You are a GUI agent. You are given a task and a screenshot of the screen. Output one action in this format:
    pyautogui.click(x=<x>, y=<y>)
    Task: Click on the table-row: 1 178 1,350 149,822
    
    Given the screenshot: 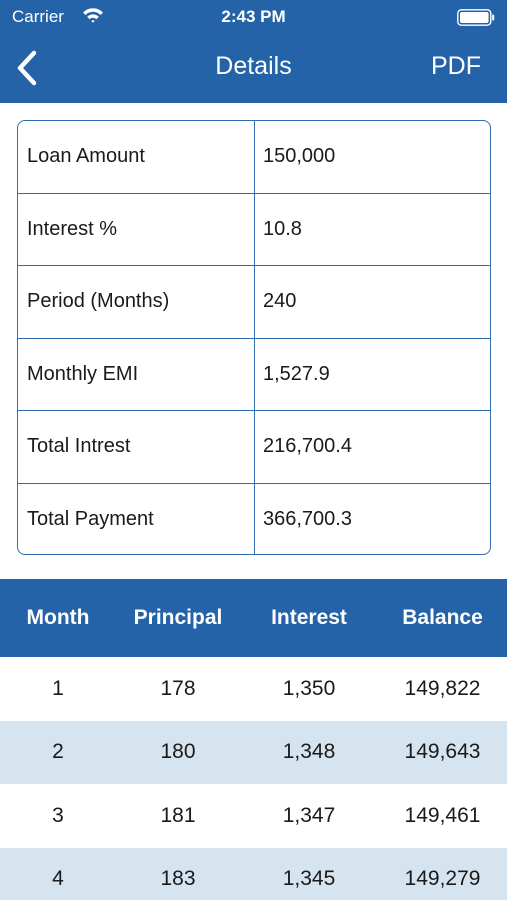 What is the action you would take?
    pyautogui.click(x=253, y=689)
    